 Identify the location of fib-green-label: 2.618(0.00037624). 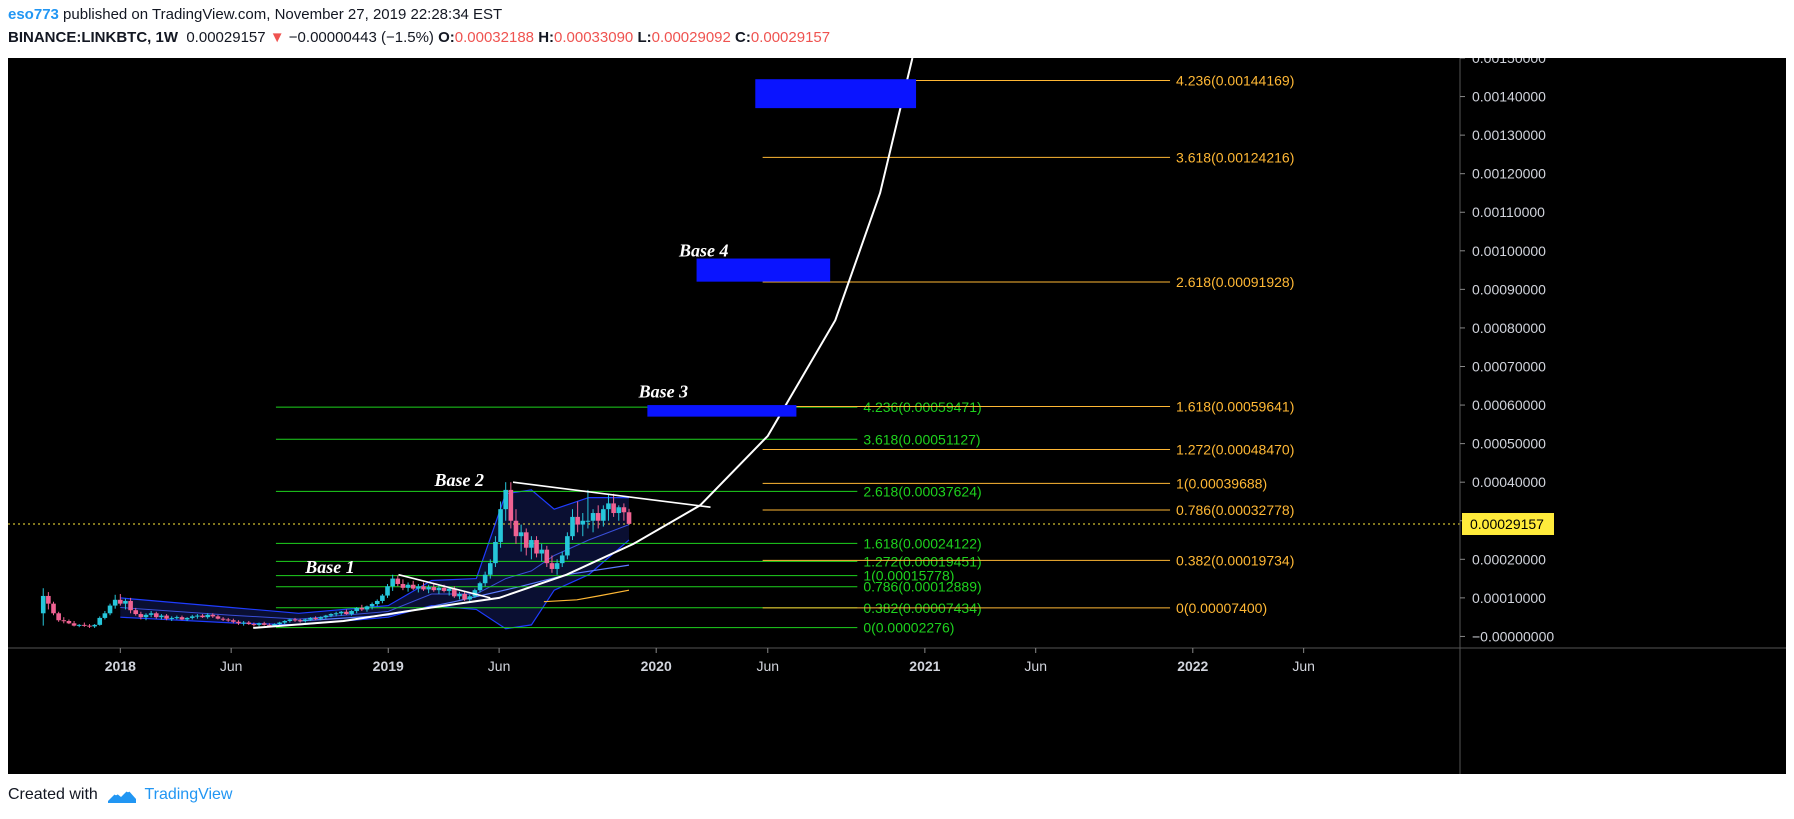
(922, 491).